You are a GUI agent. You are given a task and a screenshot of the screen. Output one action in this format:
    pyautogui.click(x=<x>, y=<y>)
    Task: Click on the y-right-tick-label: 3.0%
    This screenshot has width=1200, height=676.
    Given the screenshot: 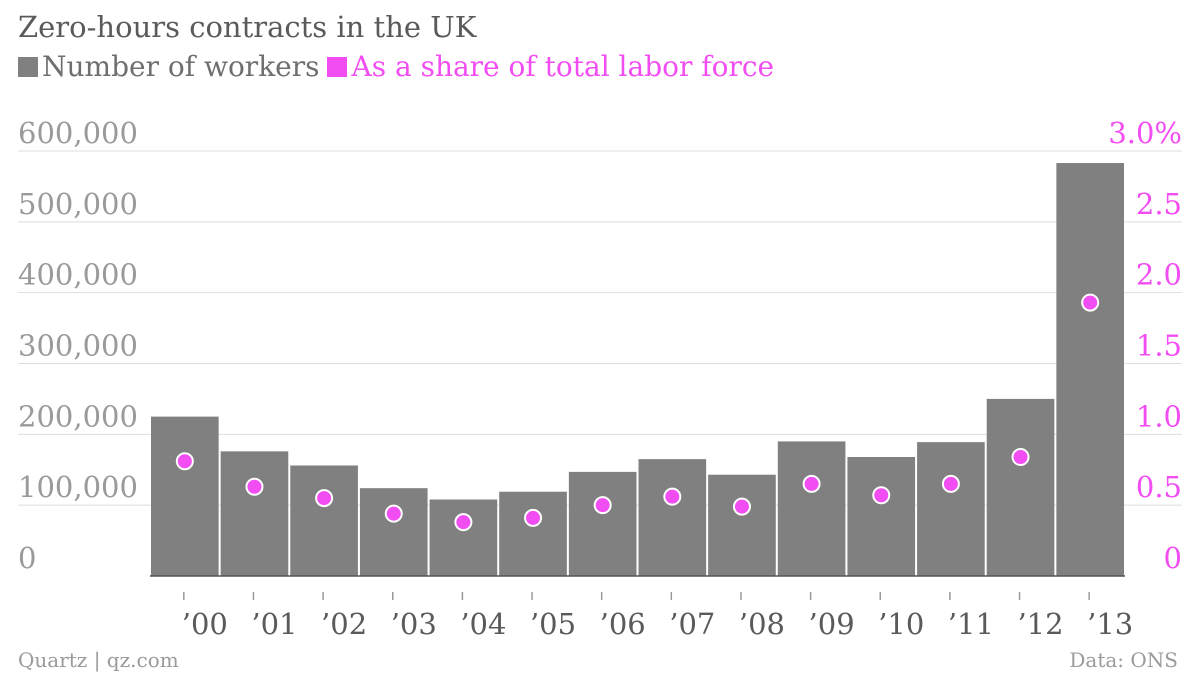 What is the action you would take?
    pyautogui.click(x=1145, y=133)
    